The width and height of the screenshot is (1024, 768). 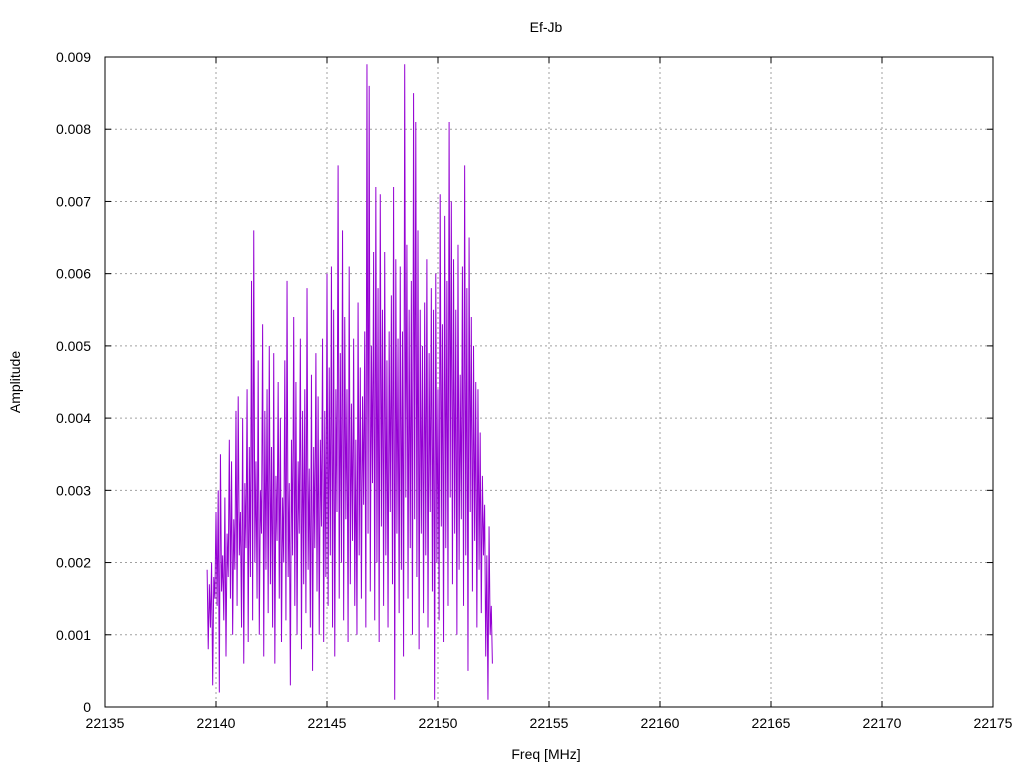 I want to click on y-tick-label: 0.008, so click(x=73, y=129).